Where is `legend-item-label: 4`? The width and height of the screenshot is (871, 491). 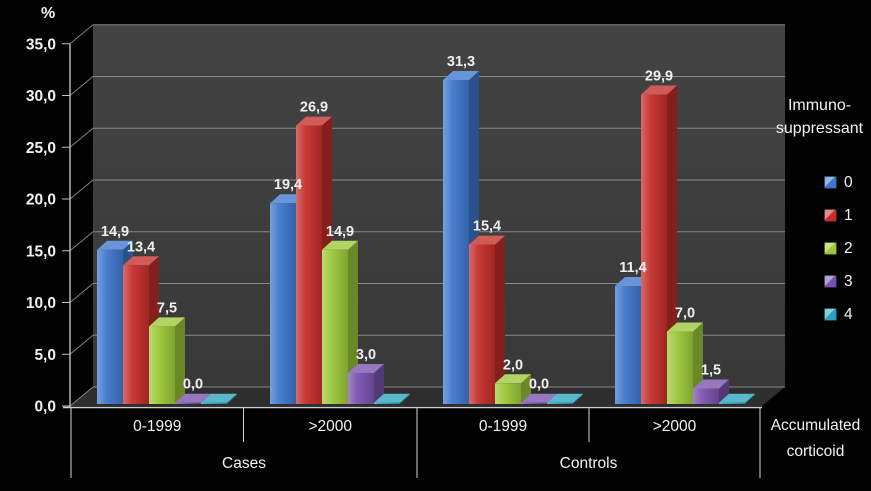
legend-item-label: 4 is located at coordinates (848, 314).